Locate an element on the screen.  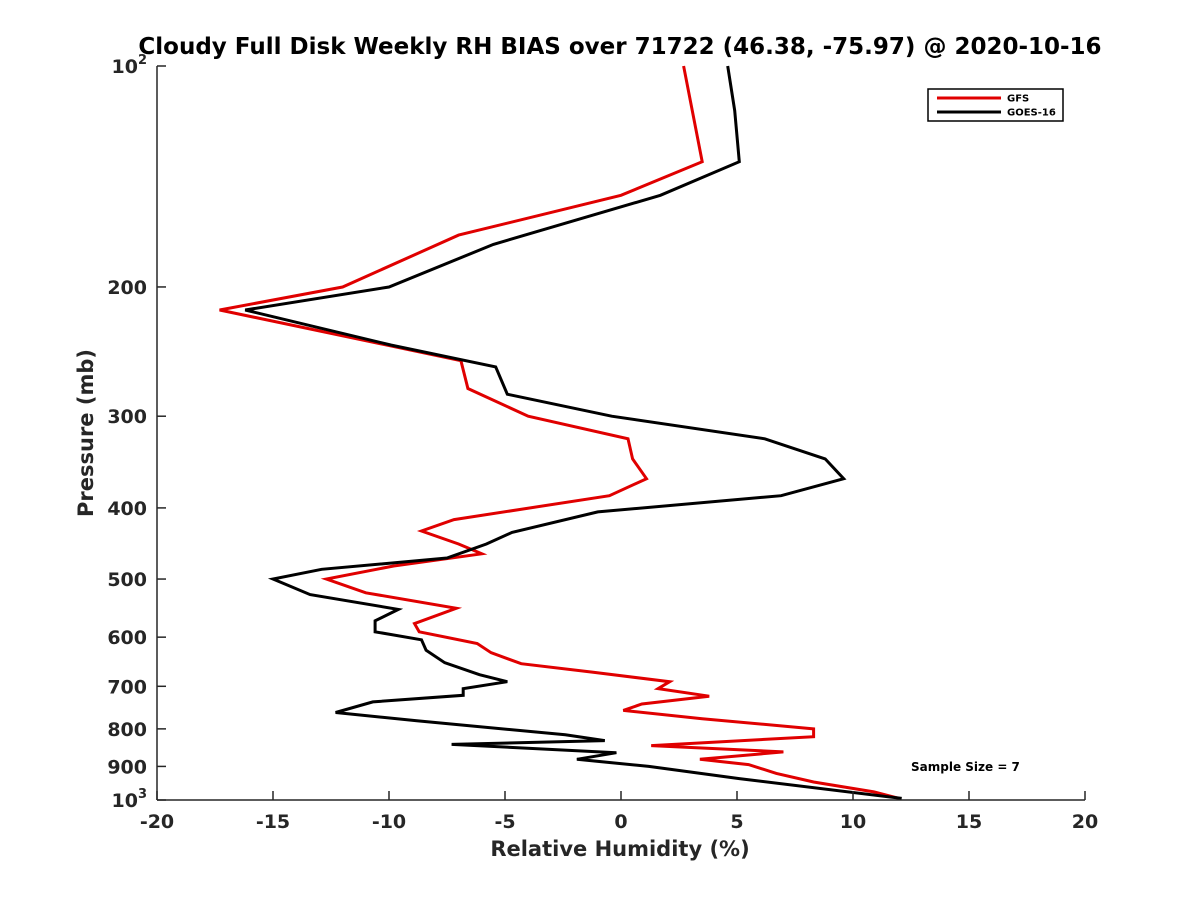
y-tick-label: 400 is located at coordinates (127, 509).